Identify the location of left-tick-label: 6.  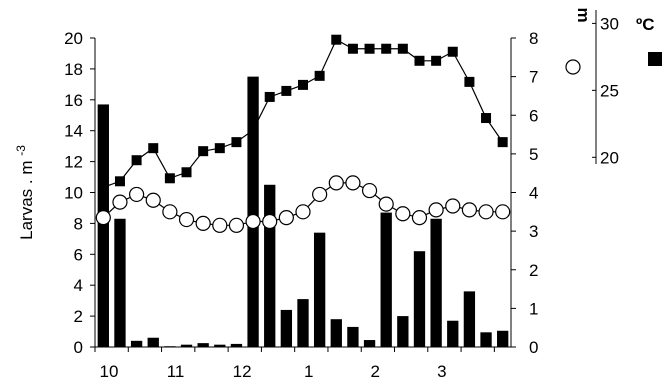
(78, 254).